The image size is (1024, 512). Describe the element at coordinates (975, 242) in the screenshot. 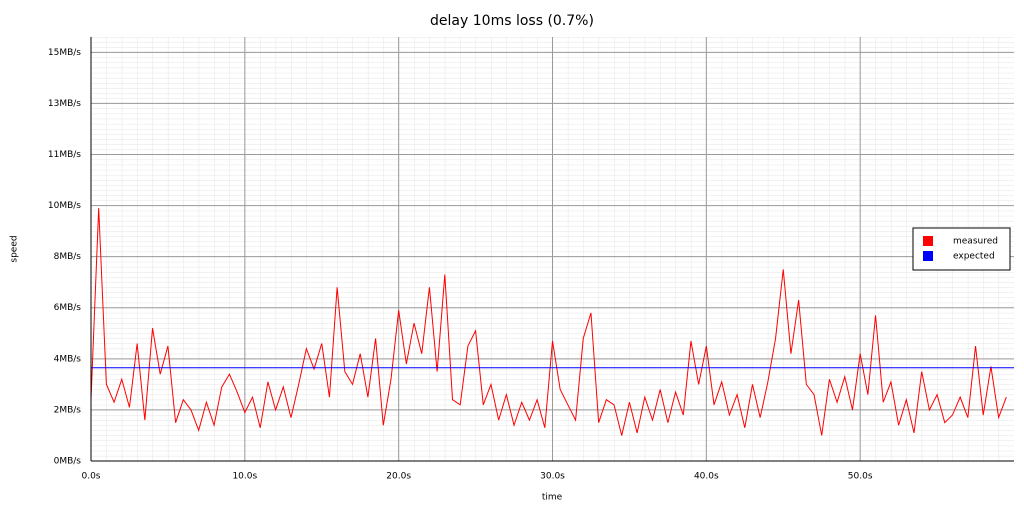

I see `legend-label: measured` at that location.